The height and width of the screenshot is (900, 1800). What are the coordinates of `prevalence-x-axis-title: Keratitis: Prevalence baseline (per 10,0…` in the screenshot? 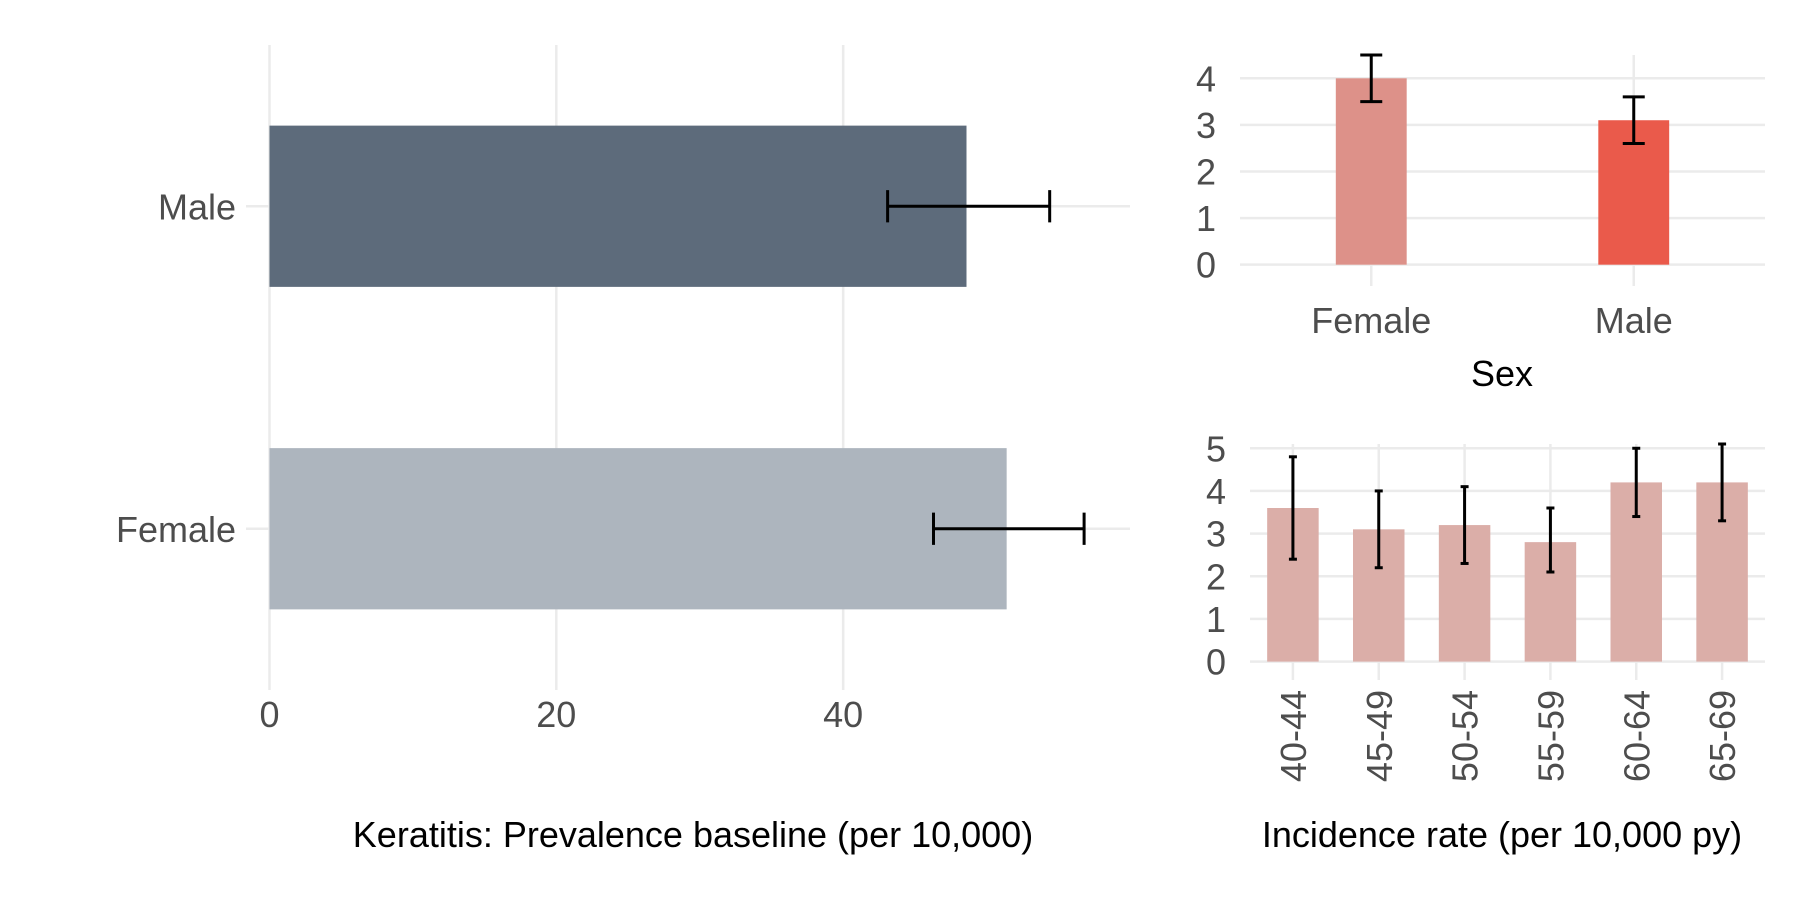 It's located at (693, 834).